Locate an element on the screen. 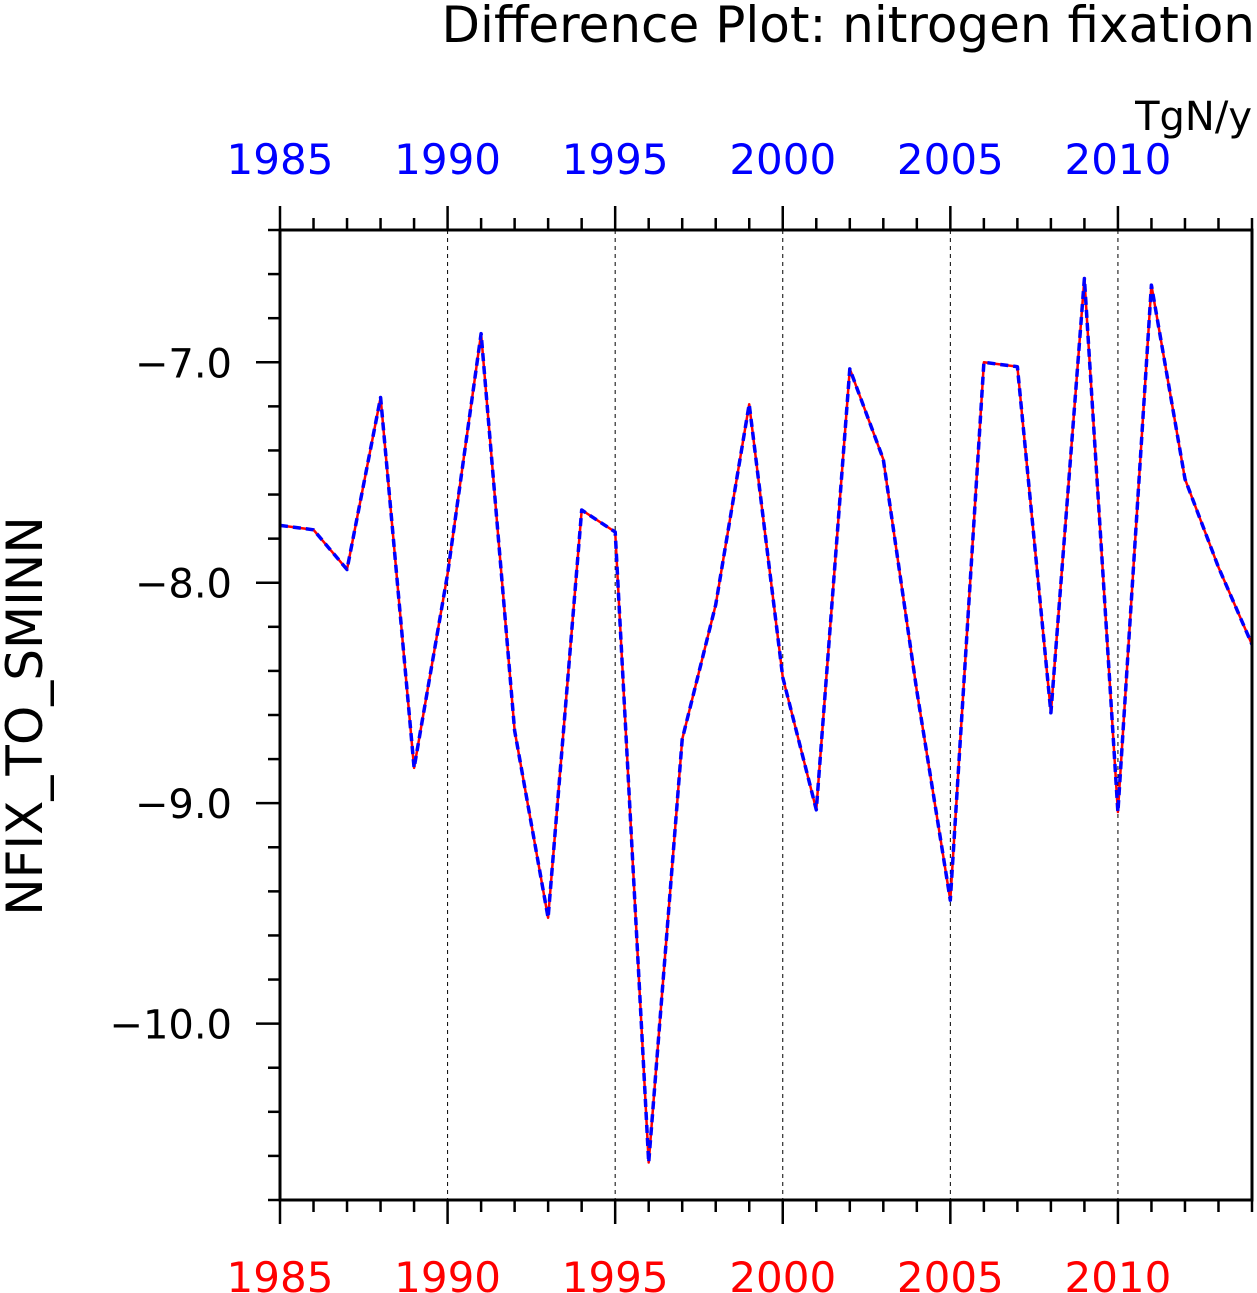 Image resolution: width=1257 pixels, height=1293 pixels. bottom-x-tick-label-2000: 2000 is located at coordinates (782, 1273).